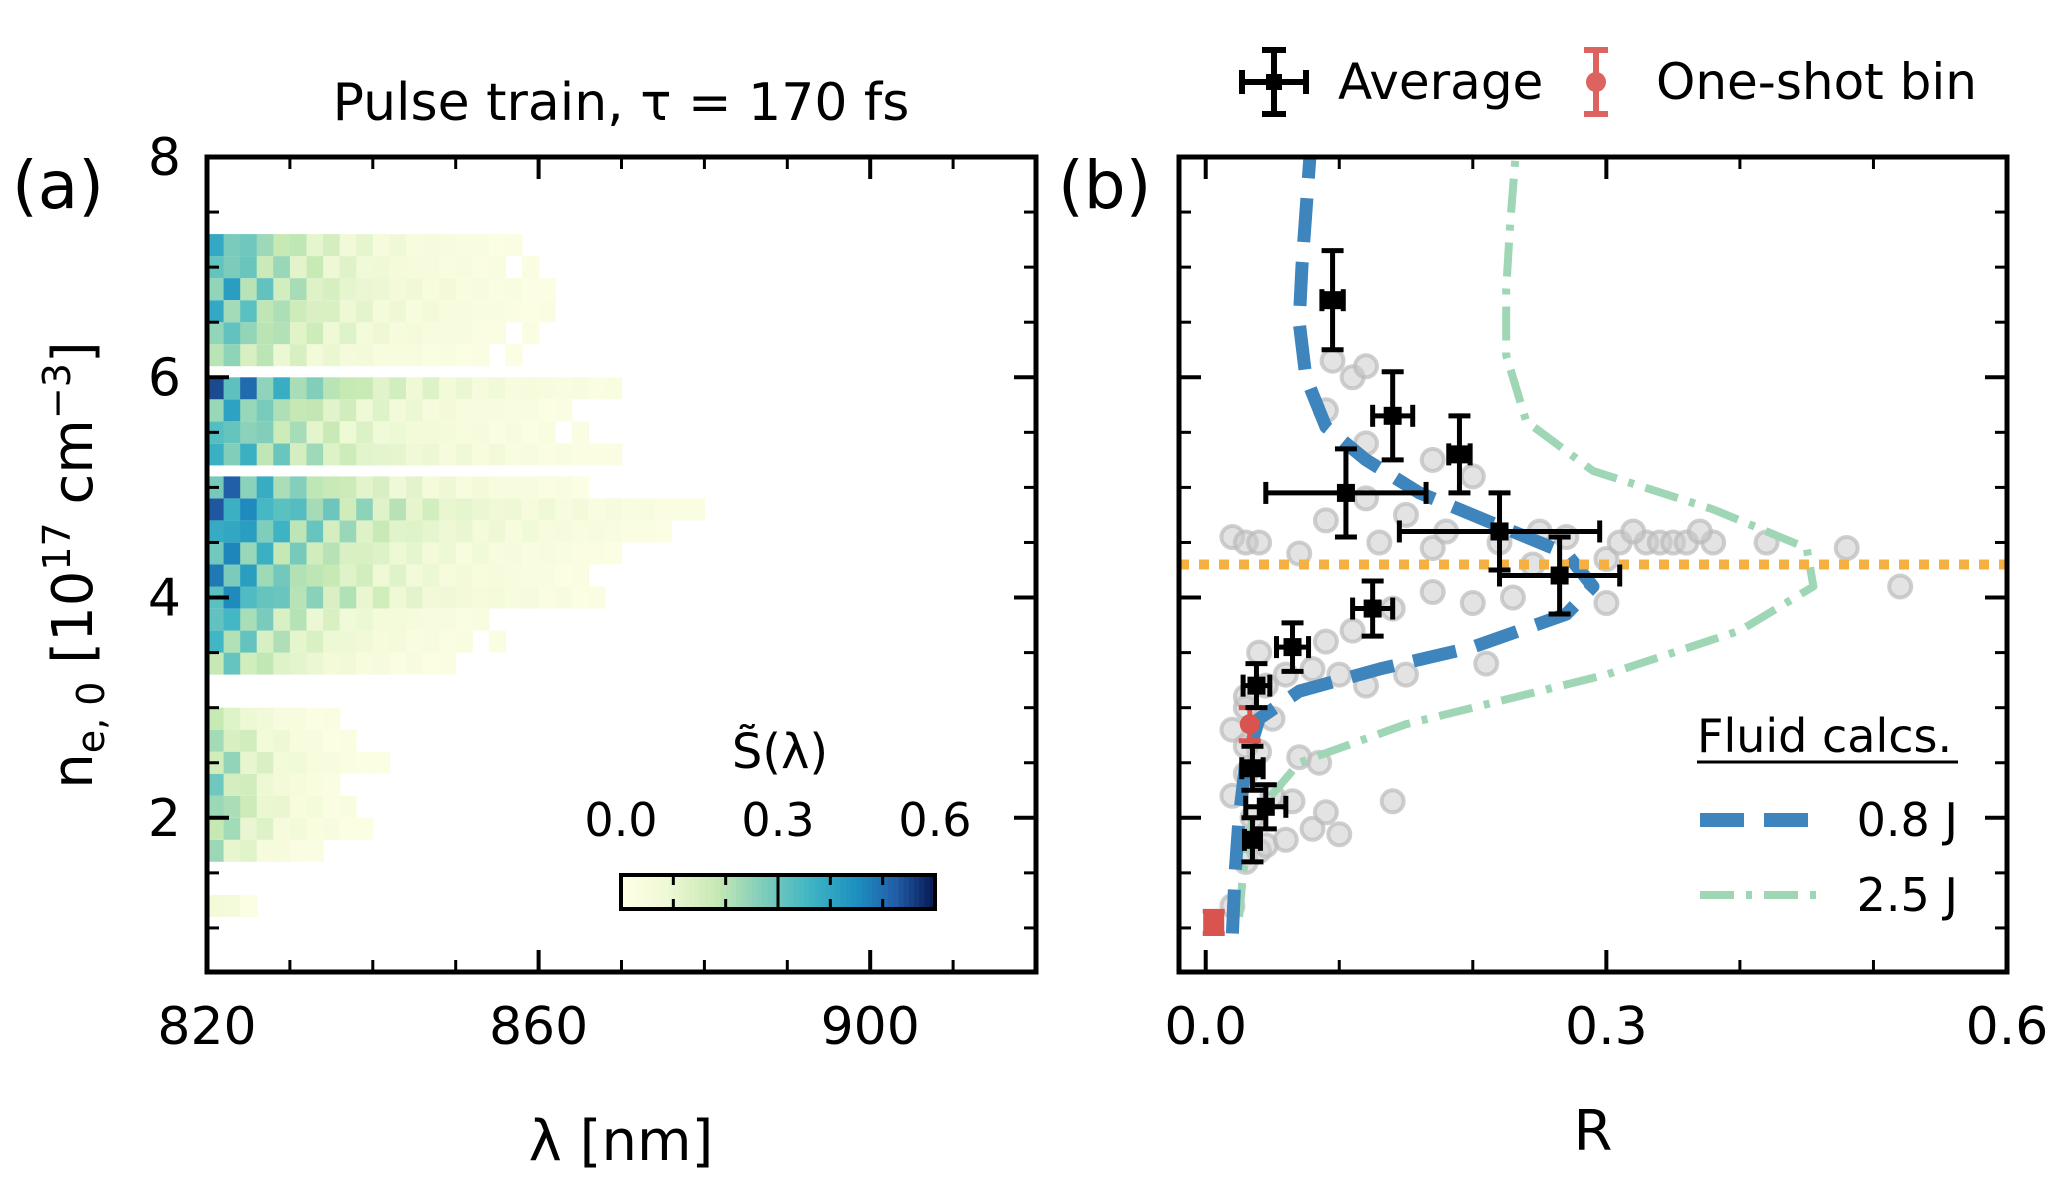 This screenshot has height=1180, width=2064. I want to click on heatmap-cells, so click(456, 575).